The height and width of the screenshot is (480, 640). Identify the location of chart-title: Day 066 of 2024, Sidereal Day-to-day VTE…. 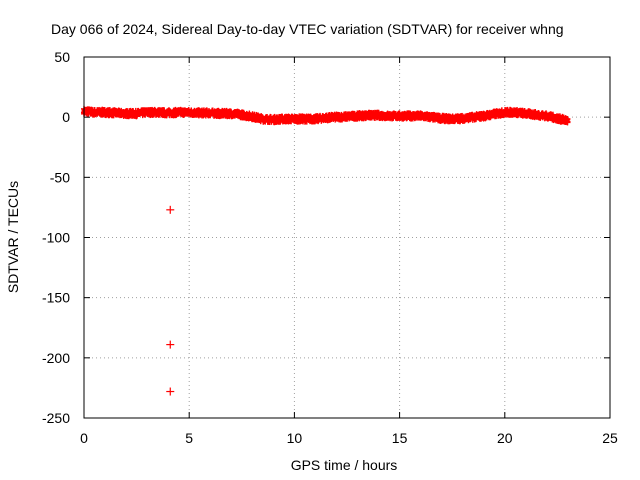
(307, 29).